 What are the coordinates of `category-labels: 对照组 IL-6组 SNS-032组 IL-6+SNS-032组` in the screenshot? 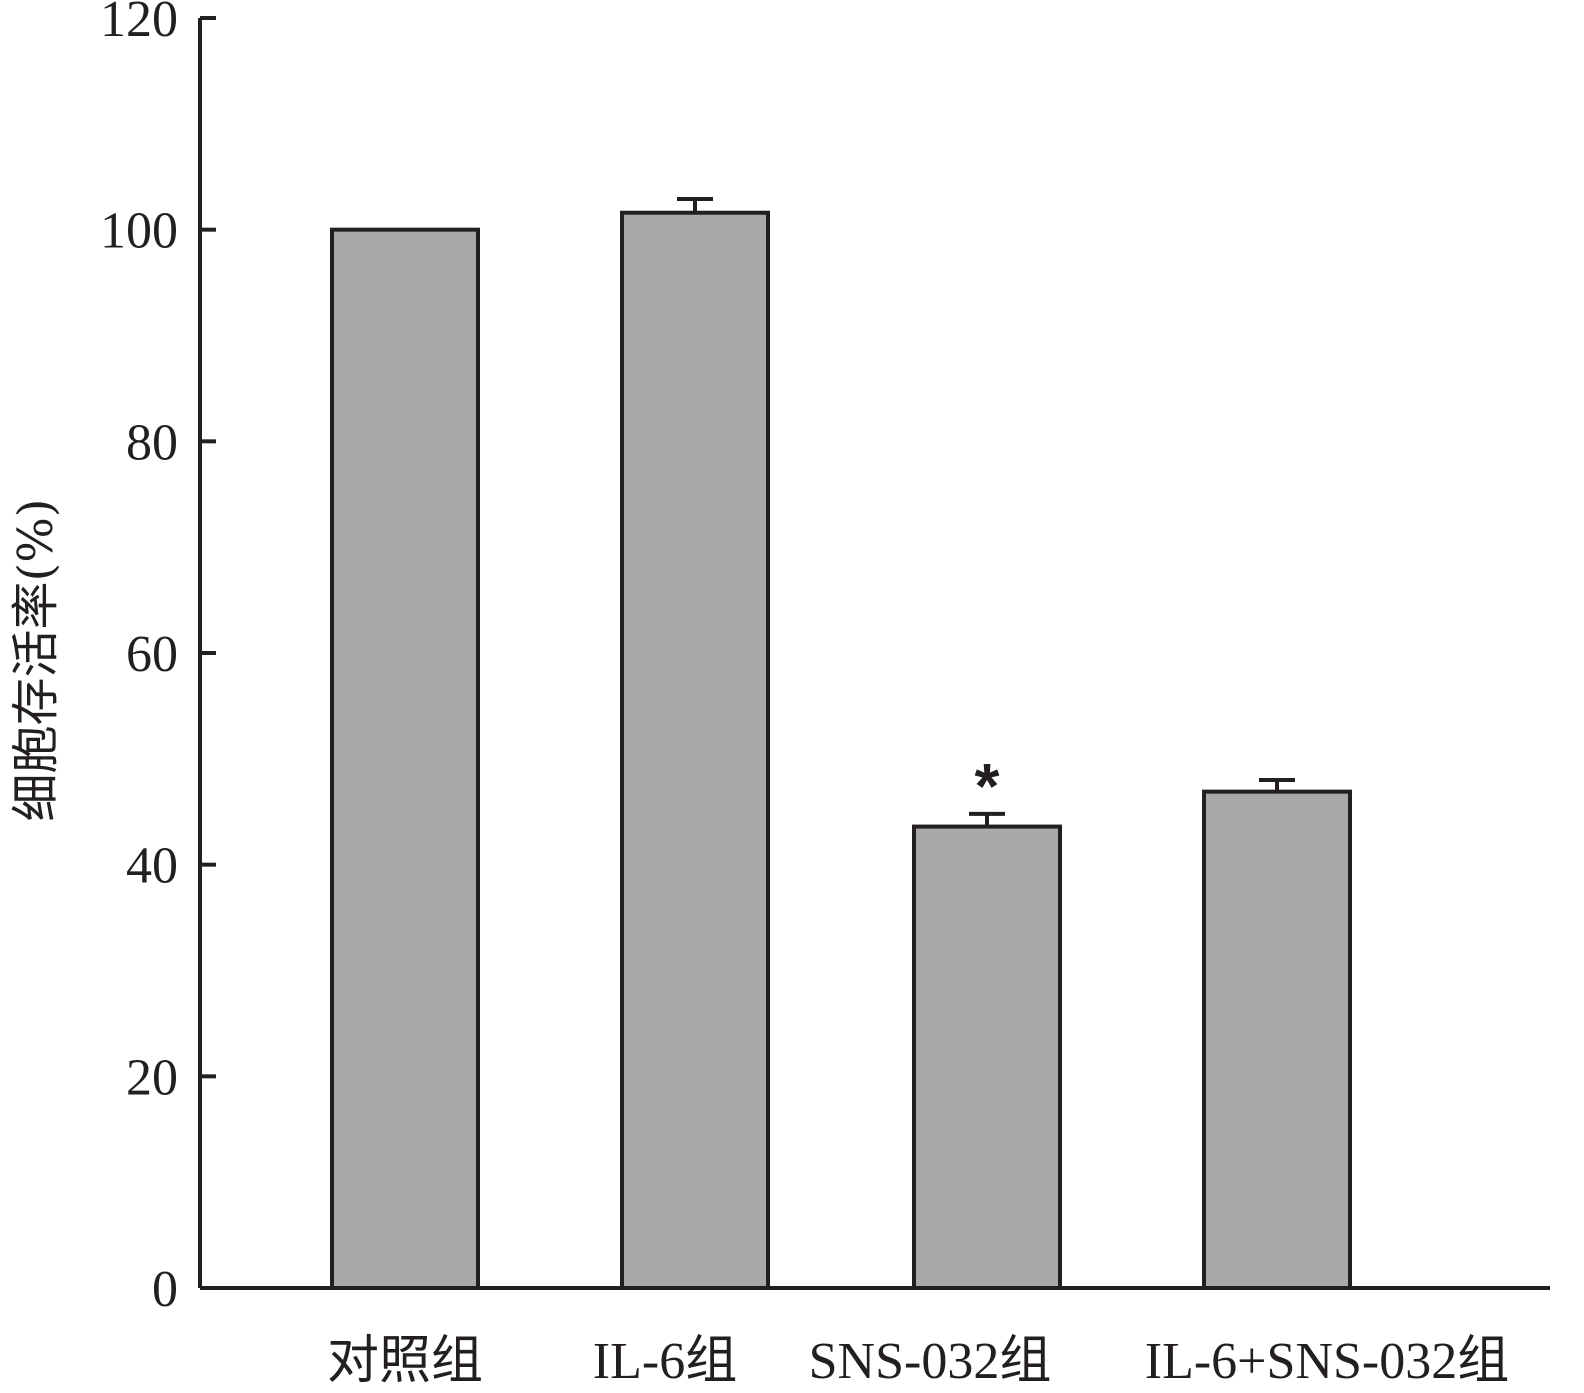 It's located at (918, 1361).